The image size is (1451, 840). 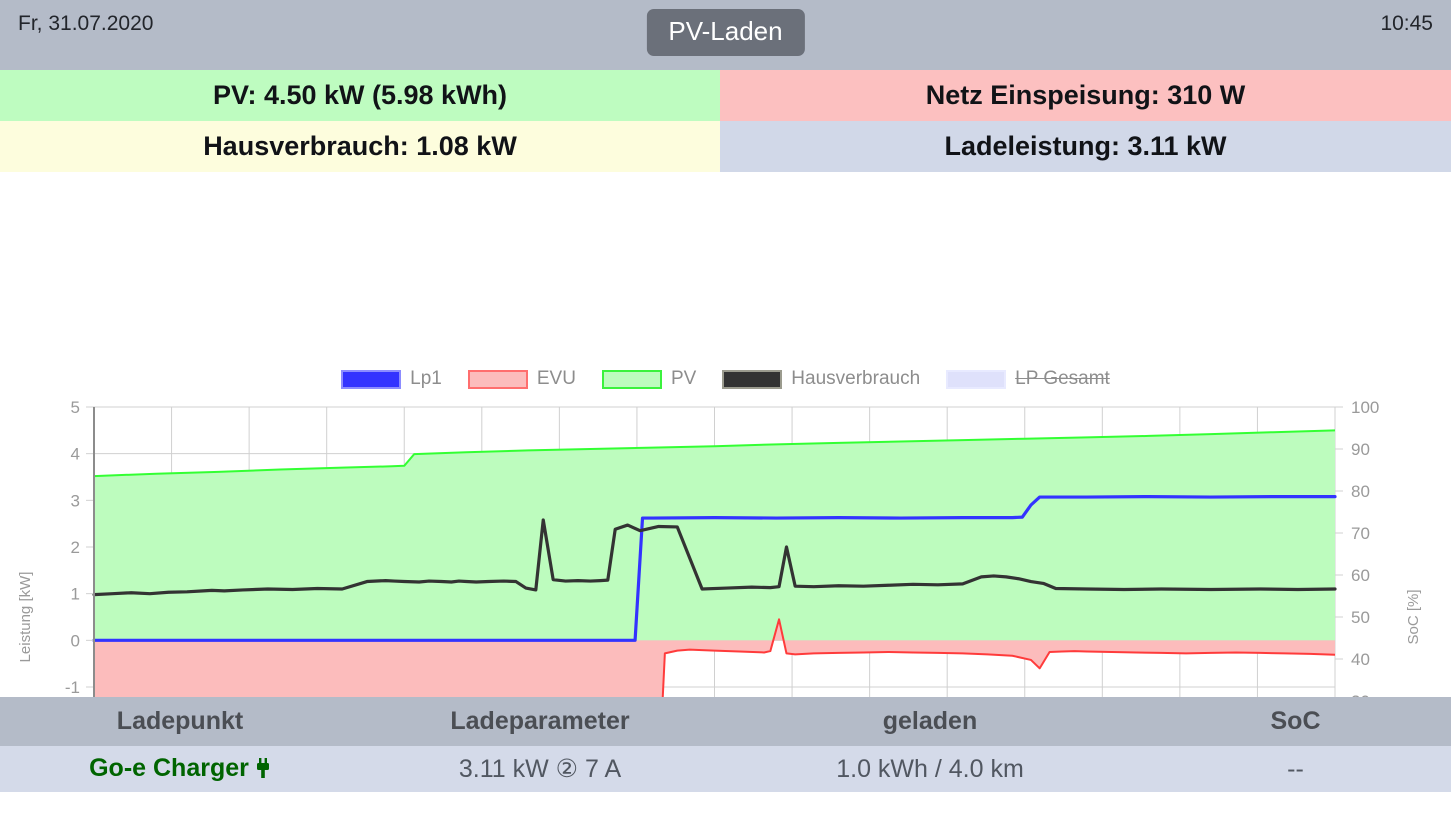 What do you see at coordinates (1360, 575) in the screenshot?
I see `svg-text: 60` at bounding box center [1360, 575].